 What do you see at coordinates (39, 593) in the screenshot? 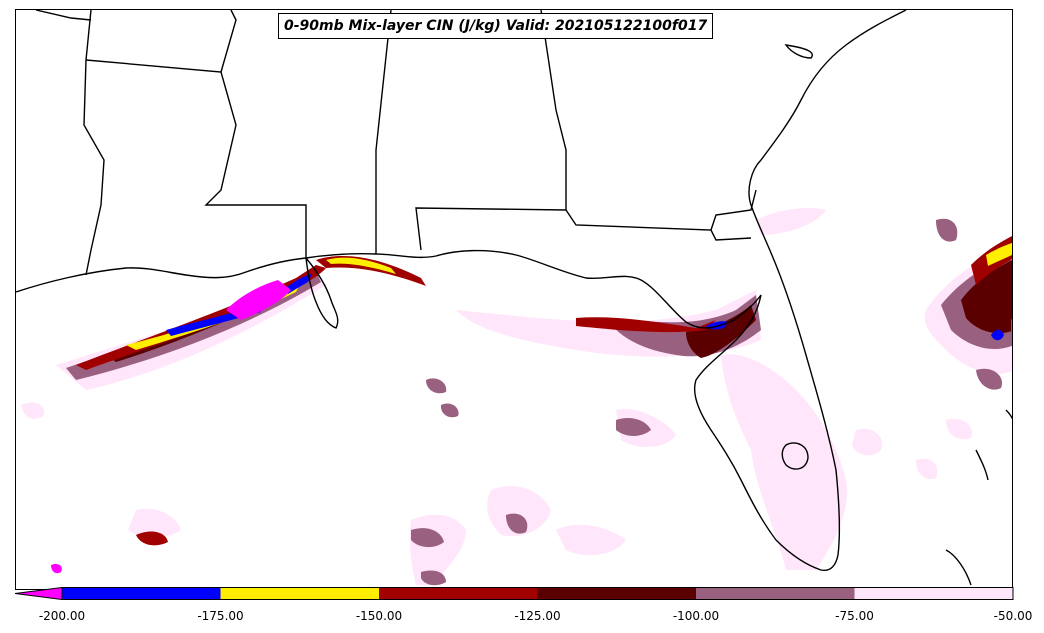
I see `colorbar-extension-triangle` at bounding box center [39, 593].